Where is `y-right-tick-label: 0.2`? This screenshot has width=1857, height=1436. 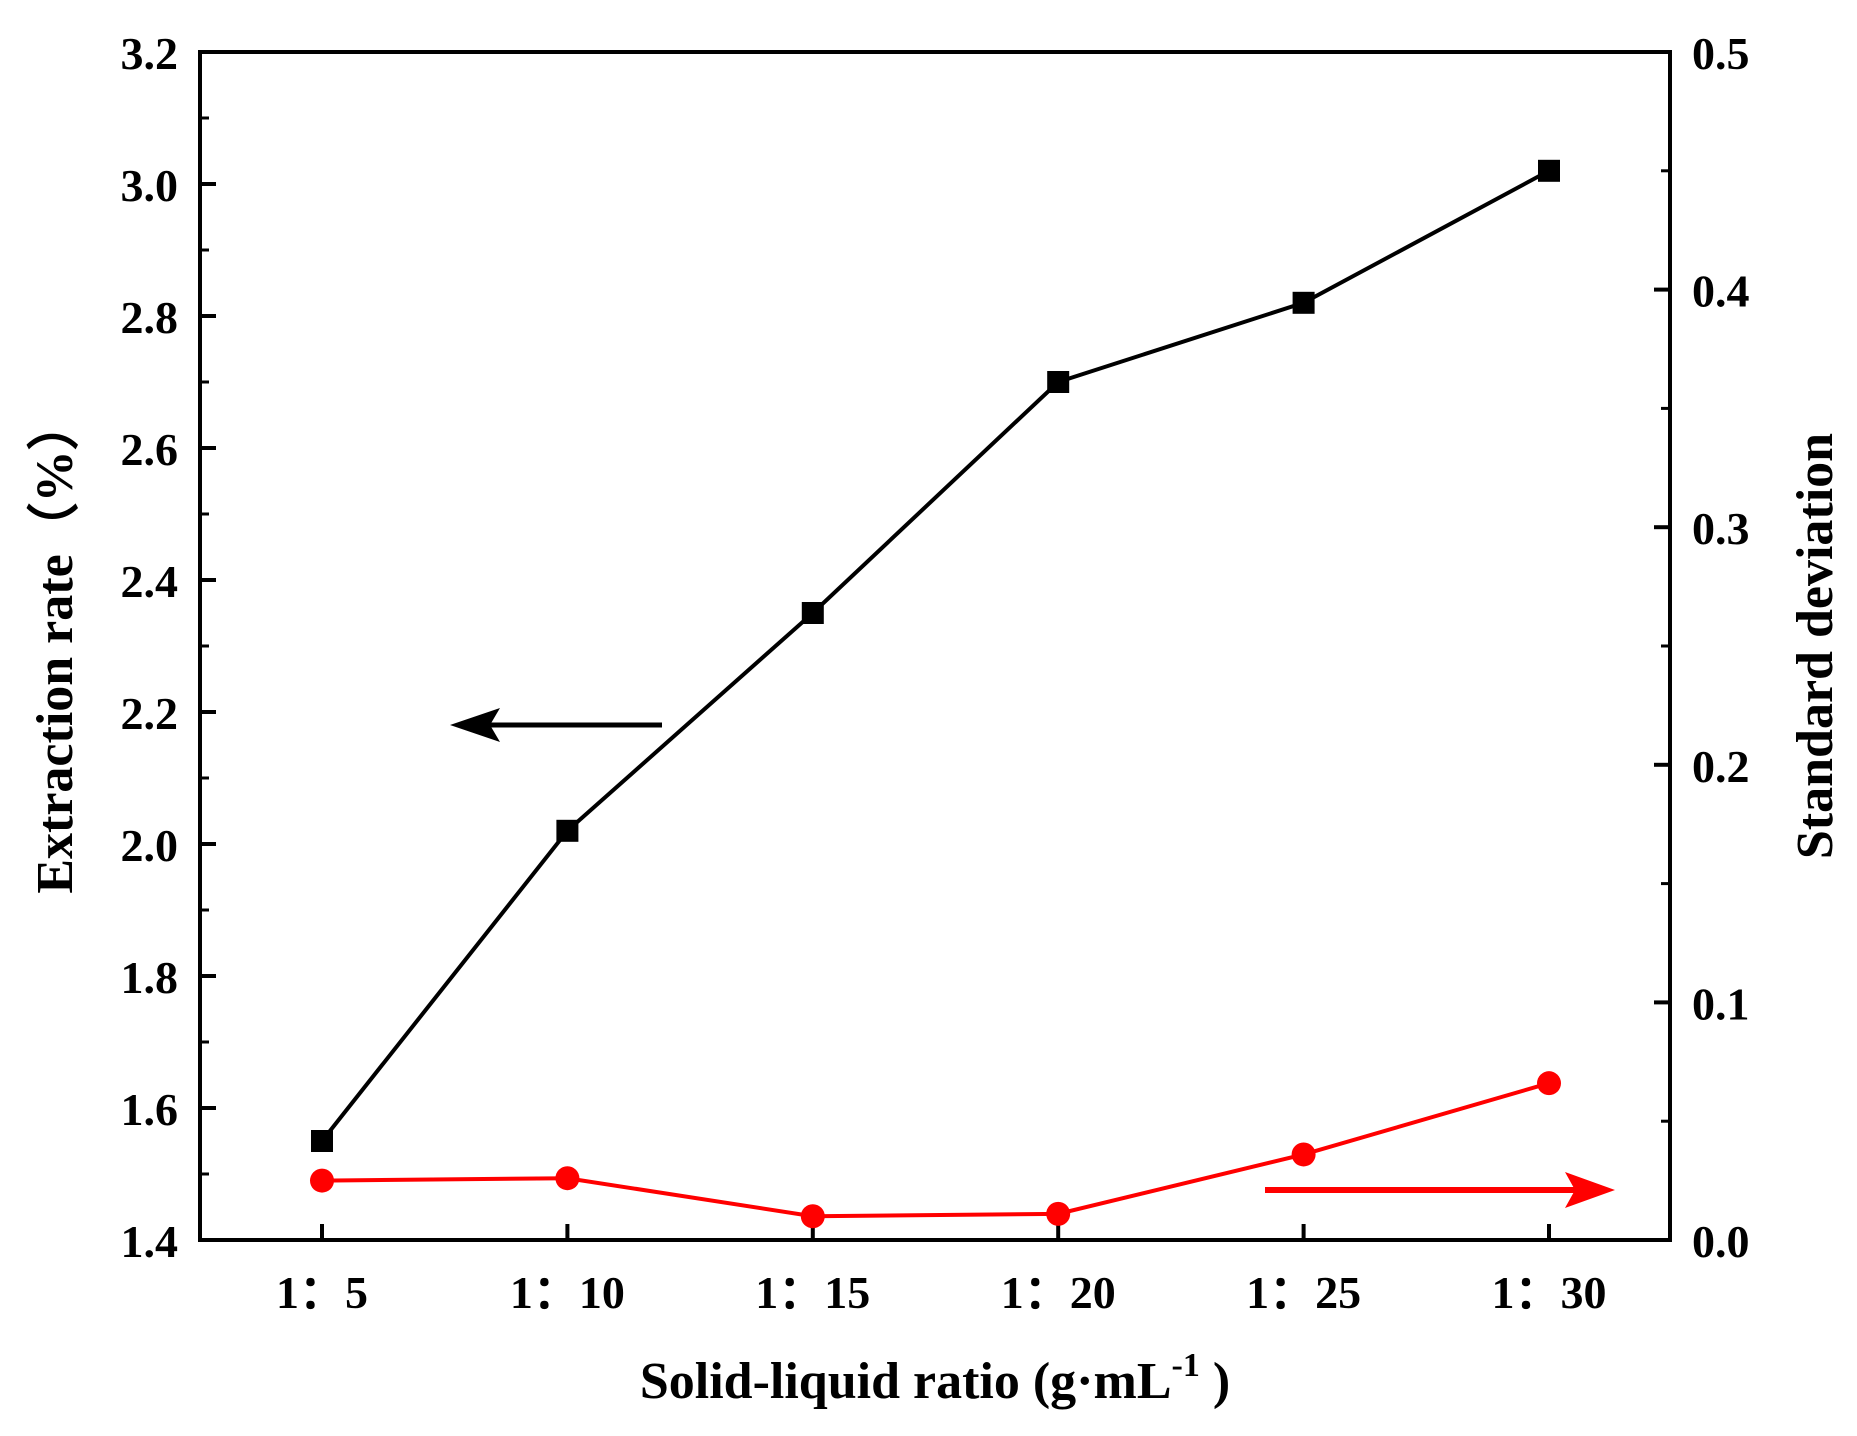
y-right-tick-label: 0.2 is located at coordinates (1721, 766).